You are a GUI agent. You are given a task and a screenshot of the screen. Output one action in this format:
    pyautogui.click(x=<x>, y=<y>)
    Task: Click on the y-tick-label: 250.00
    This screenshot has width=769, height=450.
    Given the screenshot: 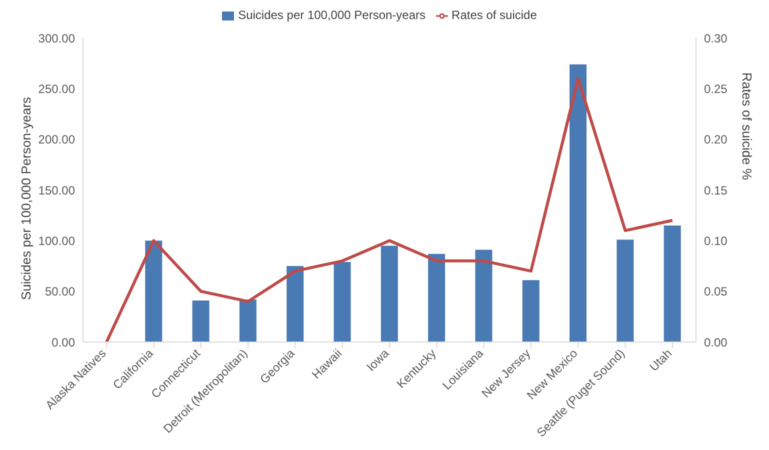 What is the action you would take?
    pyautogui.click(x=57, y=89)
    